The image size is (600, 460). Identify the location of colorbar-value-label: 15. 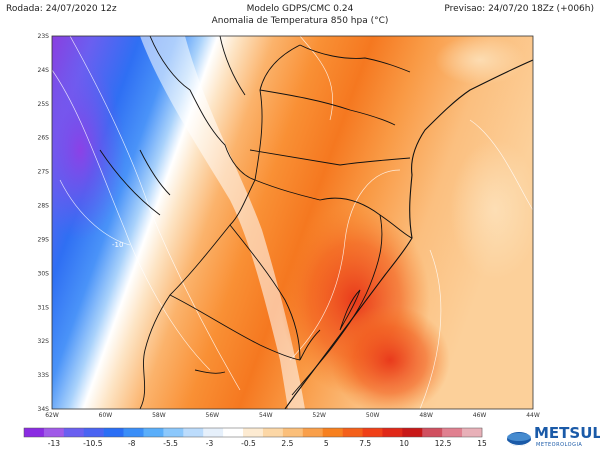
(482, 443).